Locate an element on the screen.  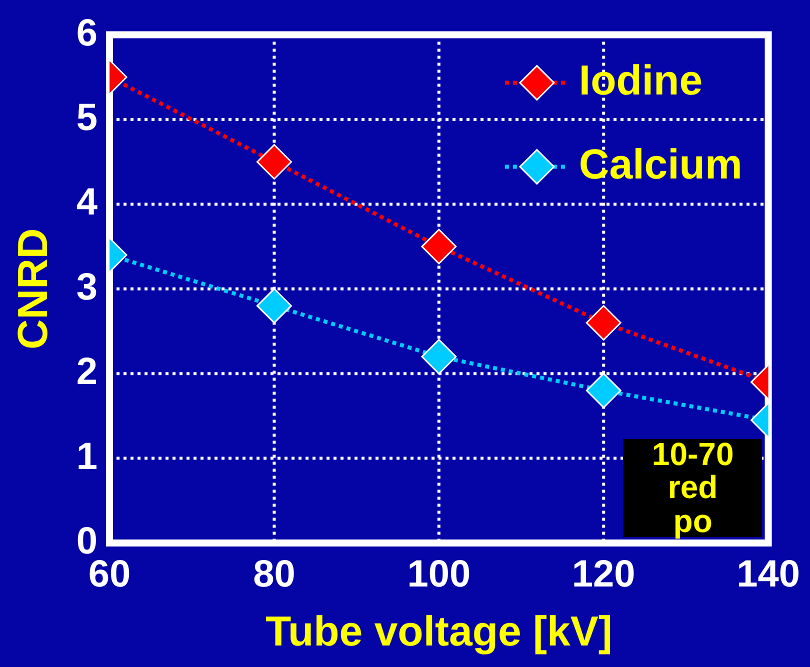
y-tick-label: 4 is located at coordinates (87, 203).